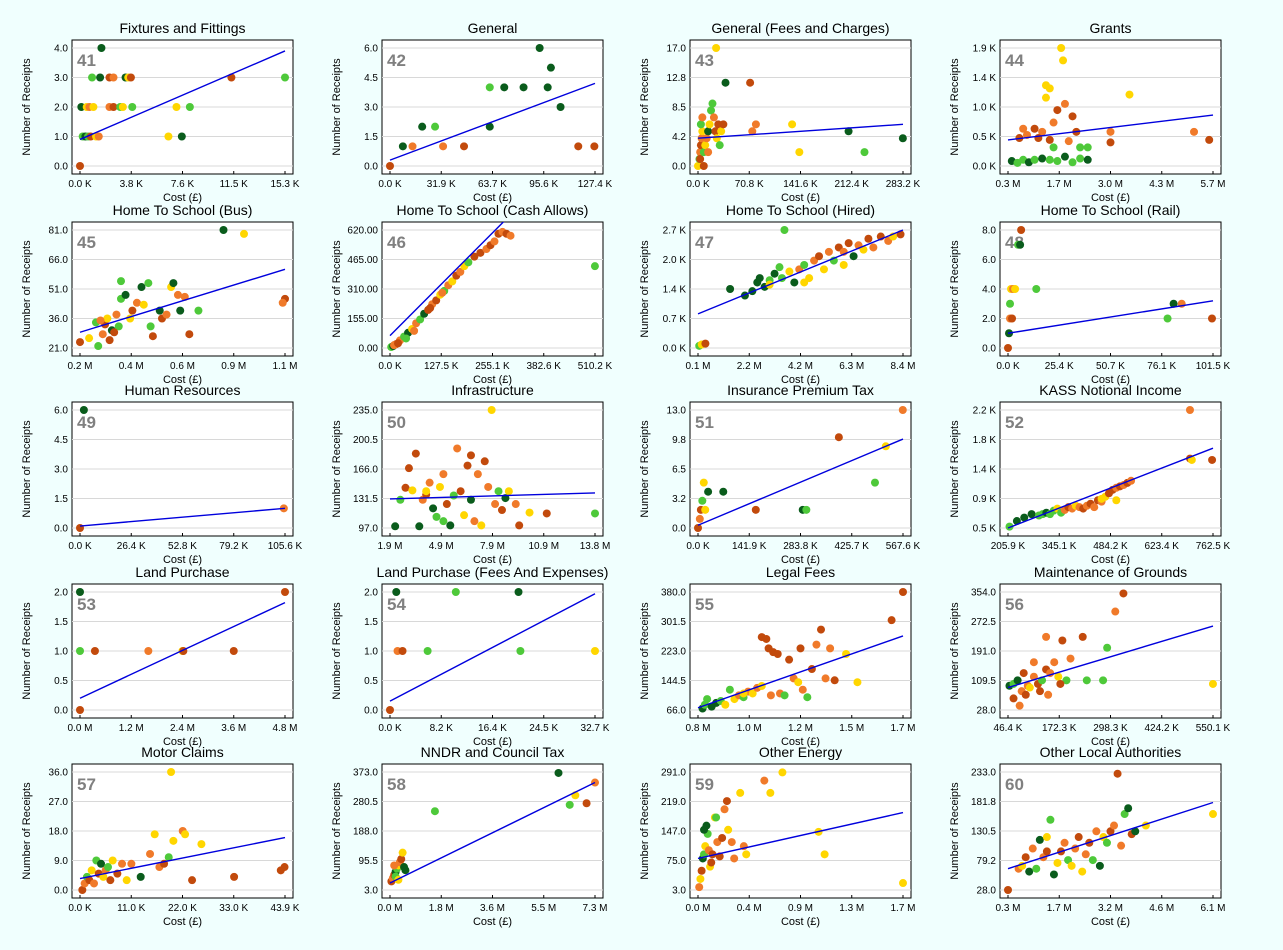 The height and width of the screenshot is (950, 1283). Describe the element at coordinates (59, 802) in the screenshot. I see `y-tick-label: 27.0` at that location.